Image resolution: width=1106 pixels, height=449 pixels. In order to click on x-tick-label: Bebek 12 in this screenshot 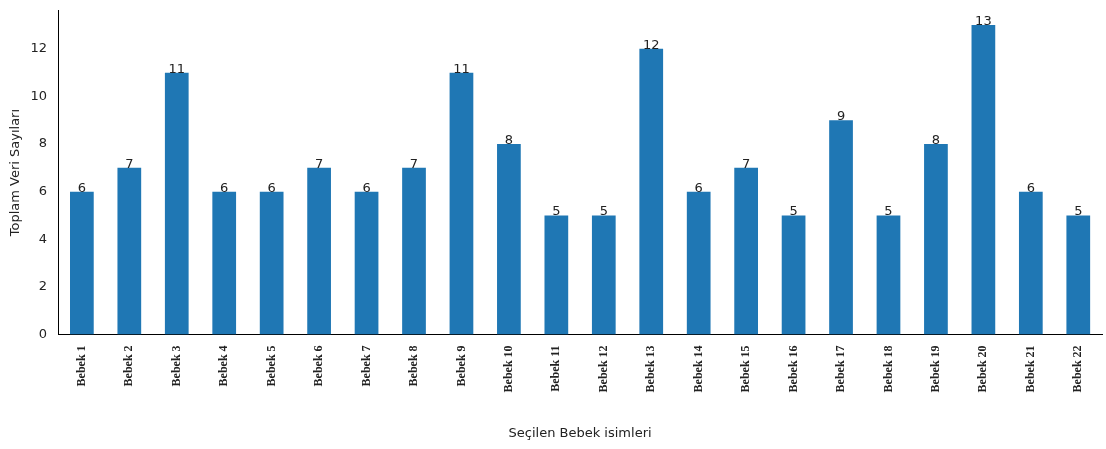, I will do `click(602, 369)`.